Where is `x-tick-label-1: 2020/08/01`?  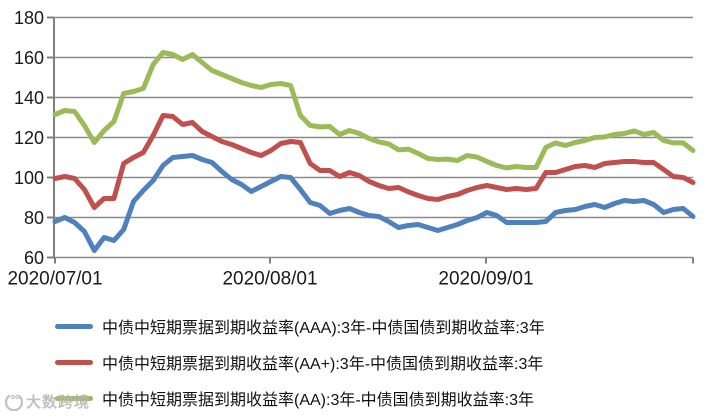 x-tick-label-1: 2020/08/01 is located at coordinates (269, 279).